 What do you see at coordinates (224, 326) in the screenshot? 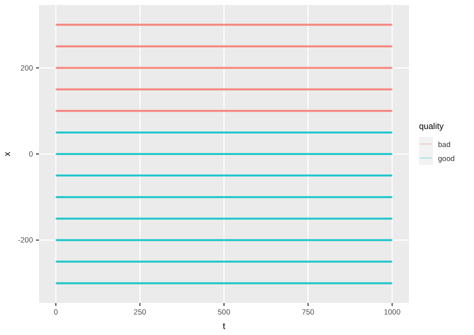
I see `x-axis-title: t` at bounding box center [224, 326].